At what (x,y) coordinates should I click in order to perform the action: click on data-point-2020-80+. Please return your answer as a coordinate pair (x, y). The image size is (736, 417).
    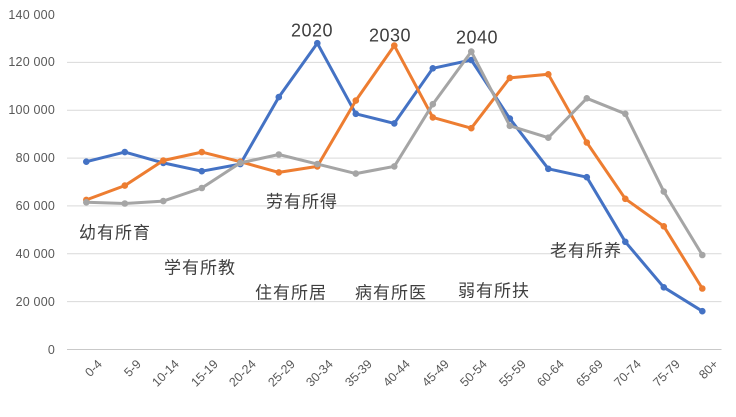
    Looking at the image, I should click on (702, 311).